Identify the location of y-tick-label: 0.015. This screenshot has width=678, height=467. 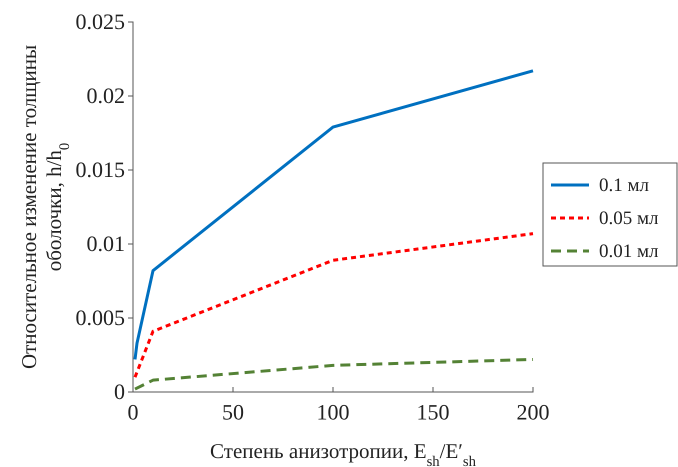
(100, 169).